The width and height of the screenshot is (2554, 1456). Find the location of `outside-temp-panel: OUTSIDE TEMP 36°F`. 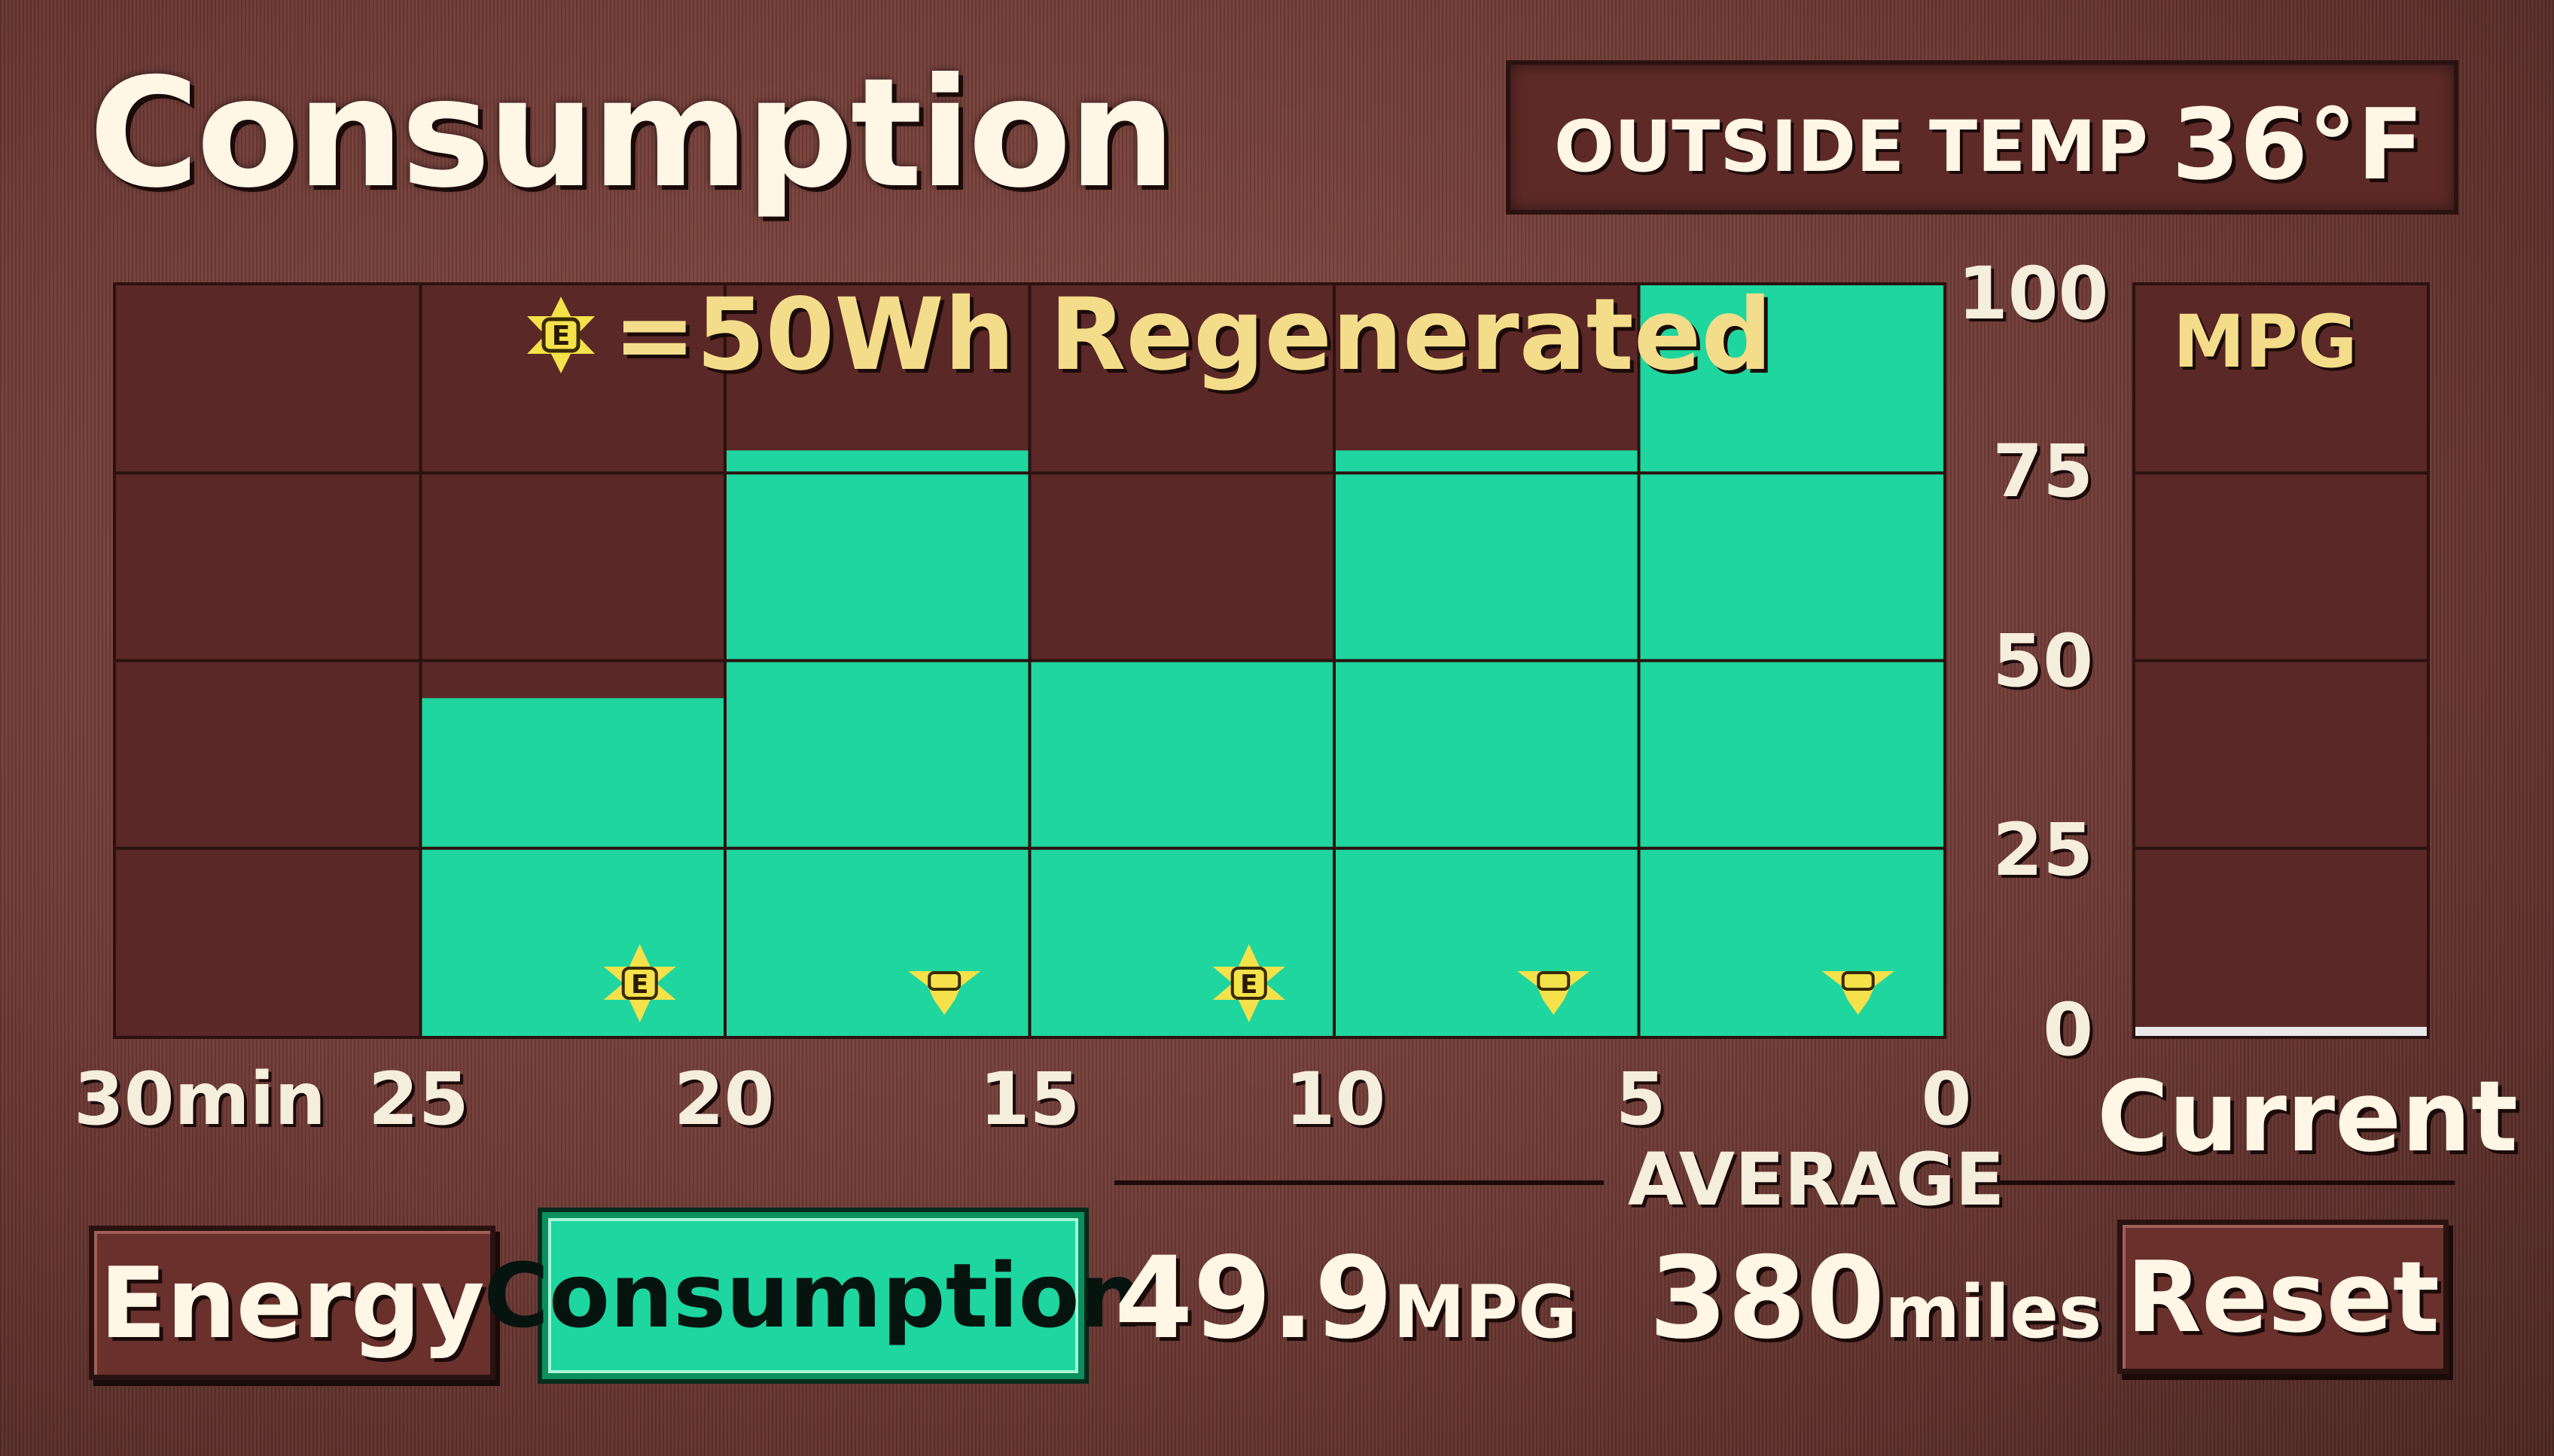

outside-temp-panel: OUTSIDE TEMP 36°F is located at coordinates (1982, 137).